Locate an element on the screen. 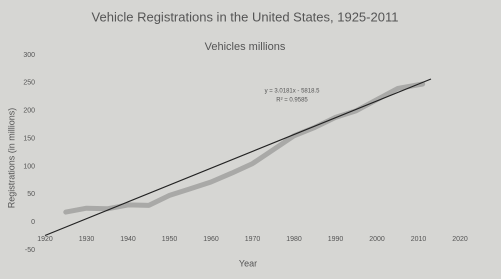 The width and height of the screenshot is (501, 279). y-tick-label: 100 is located at coordinates (29, 166).